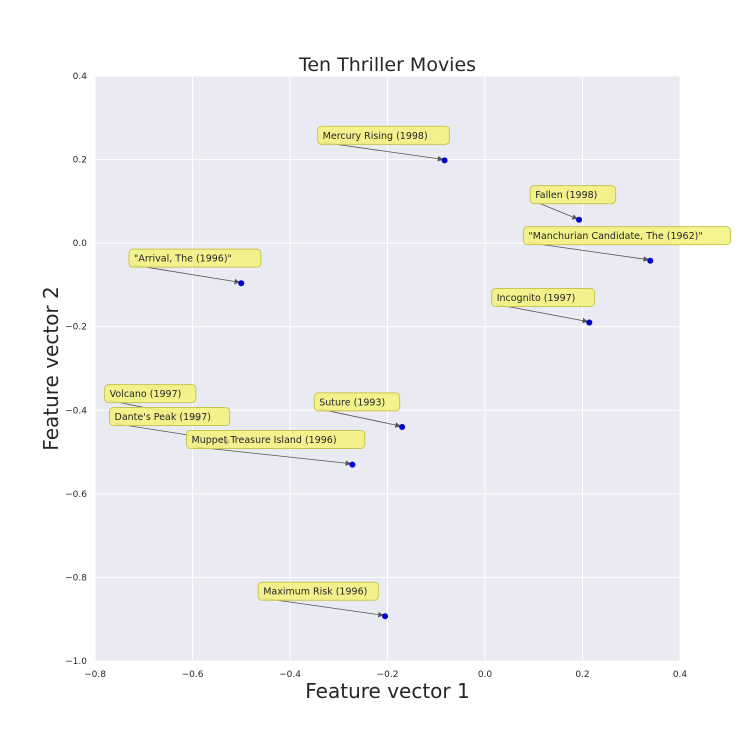 The height and width of the screenshot is (756, 756). Describe the element at coordinates (582, 675) in the screenshot. I see `x-tick-label: 0.2` at that location.